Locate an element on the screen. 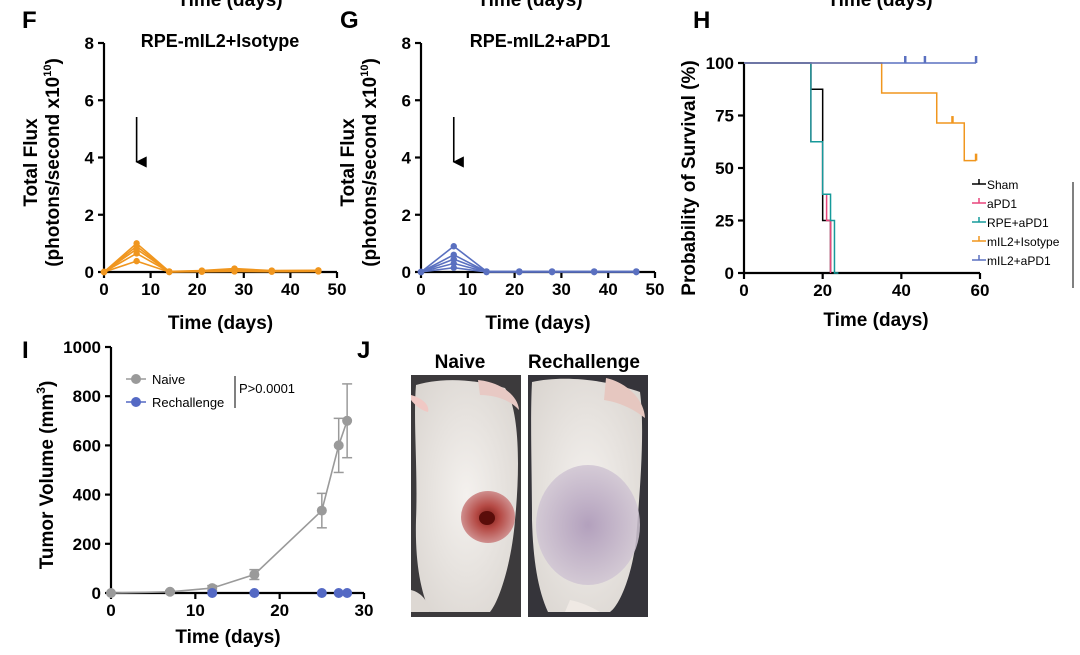 The image size is (1080, 655). chart-h-x-label: Time (days) is located at coordinates (875, 320).